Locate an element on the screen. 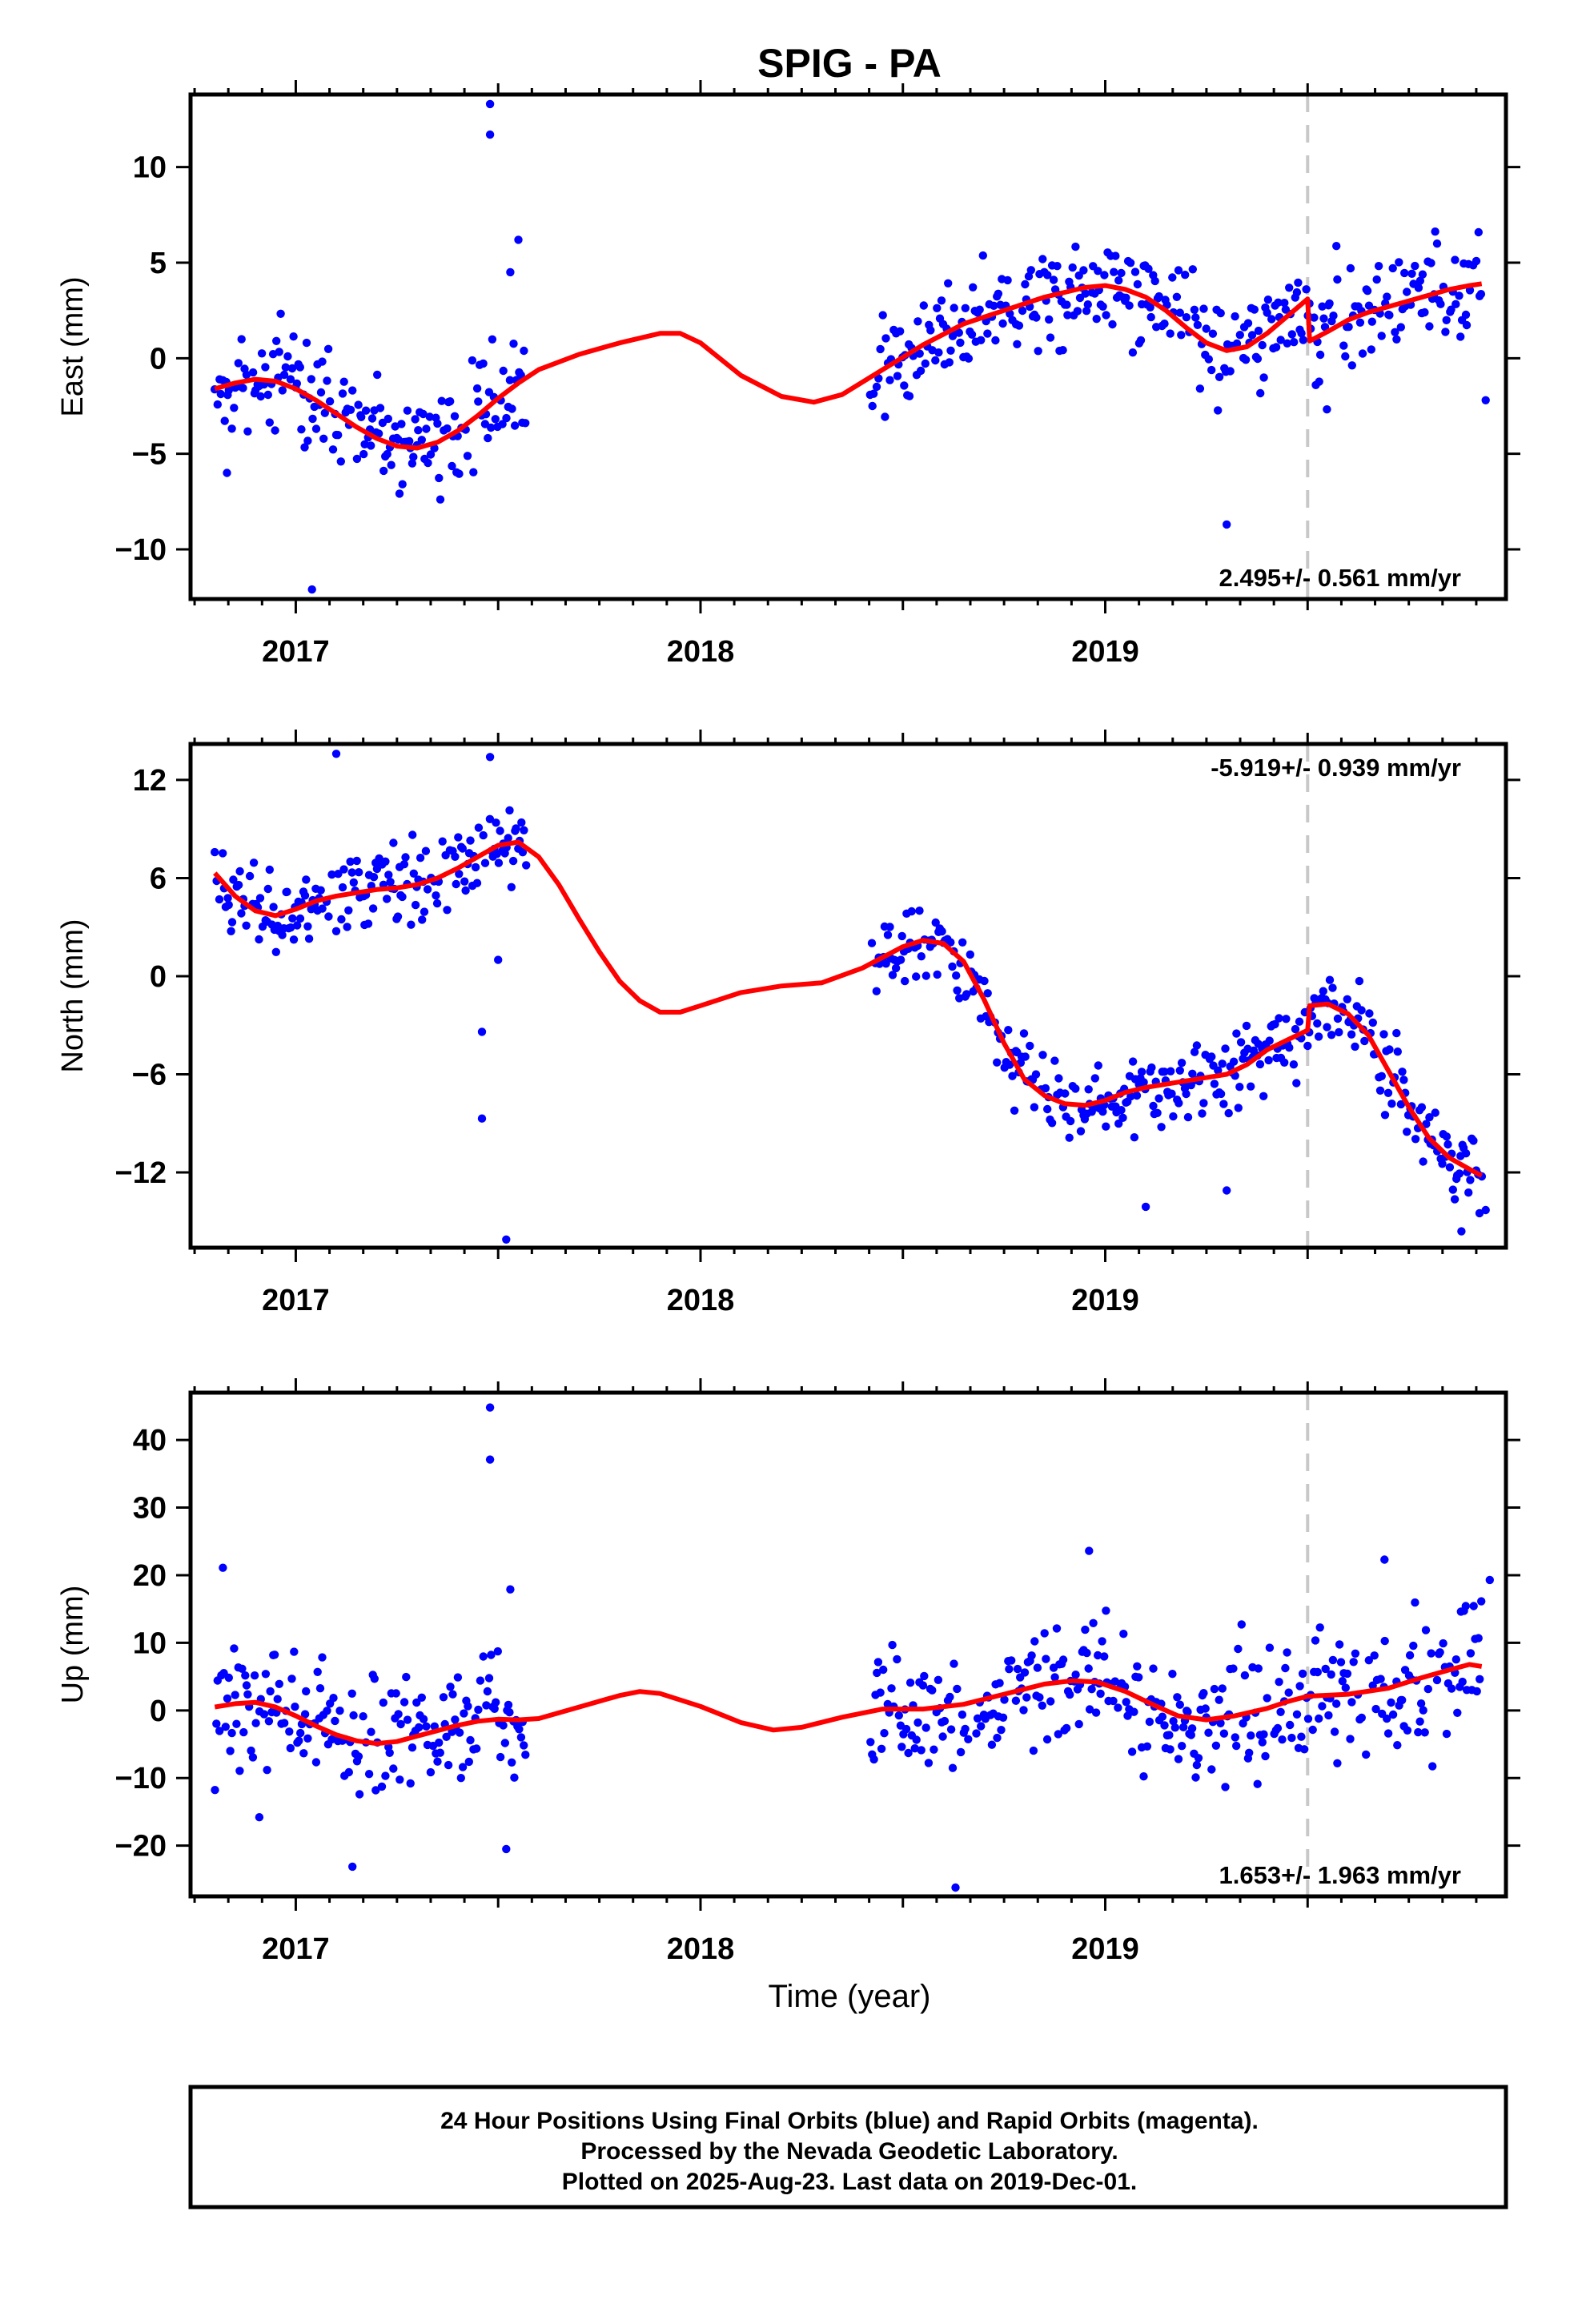 This screenshot has width=1582, height=2324. y-tick-label: 6 is located at coordinates (158, 879).